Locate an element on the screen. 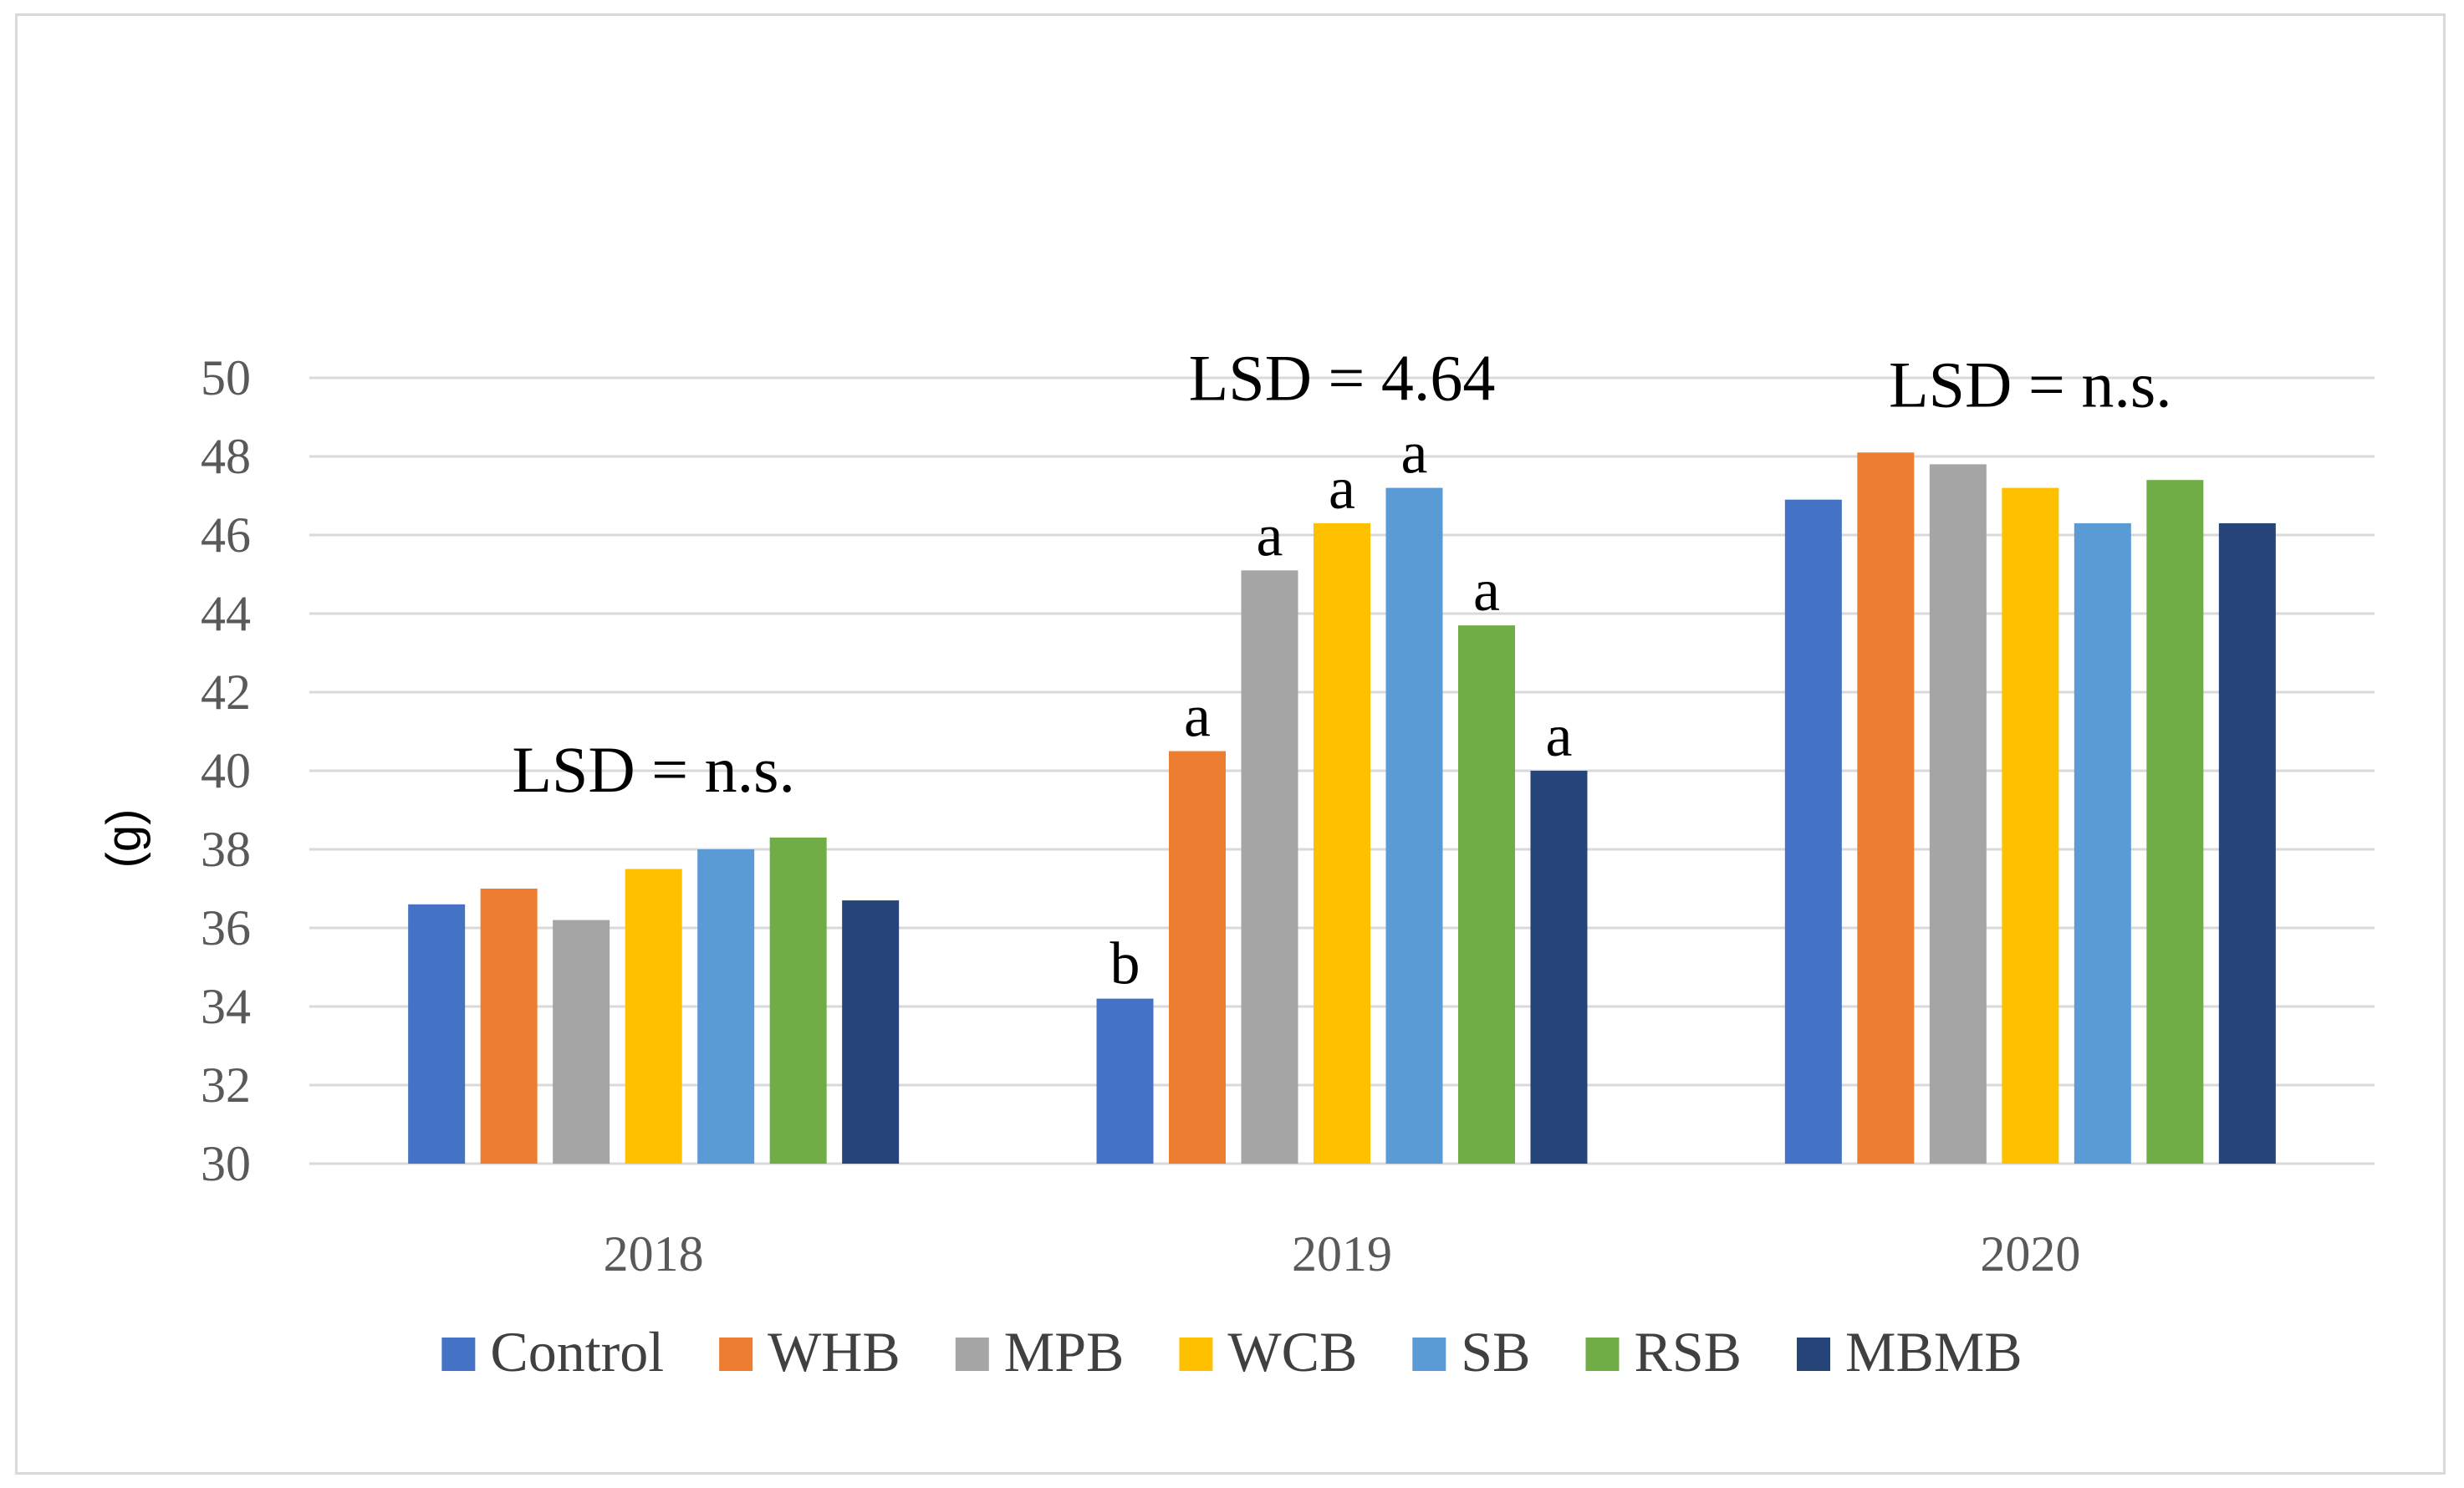 The width and height of the screenshot is (2464, 1488). legend-swatch-mpb is located at coordinates (972, 1354).